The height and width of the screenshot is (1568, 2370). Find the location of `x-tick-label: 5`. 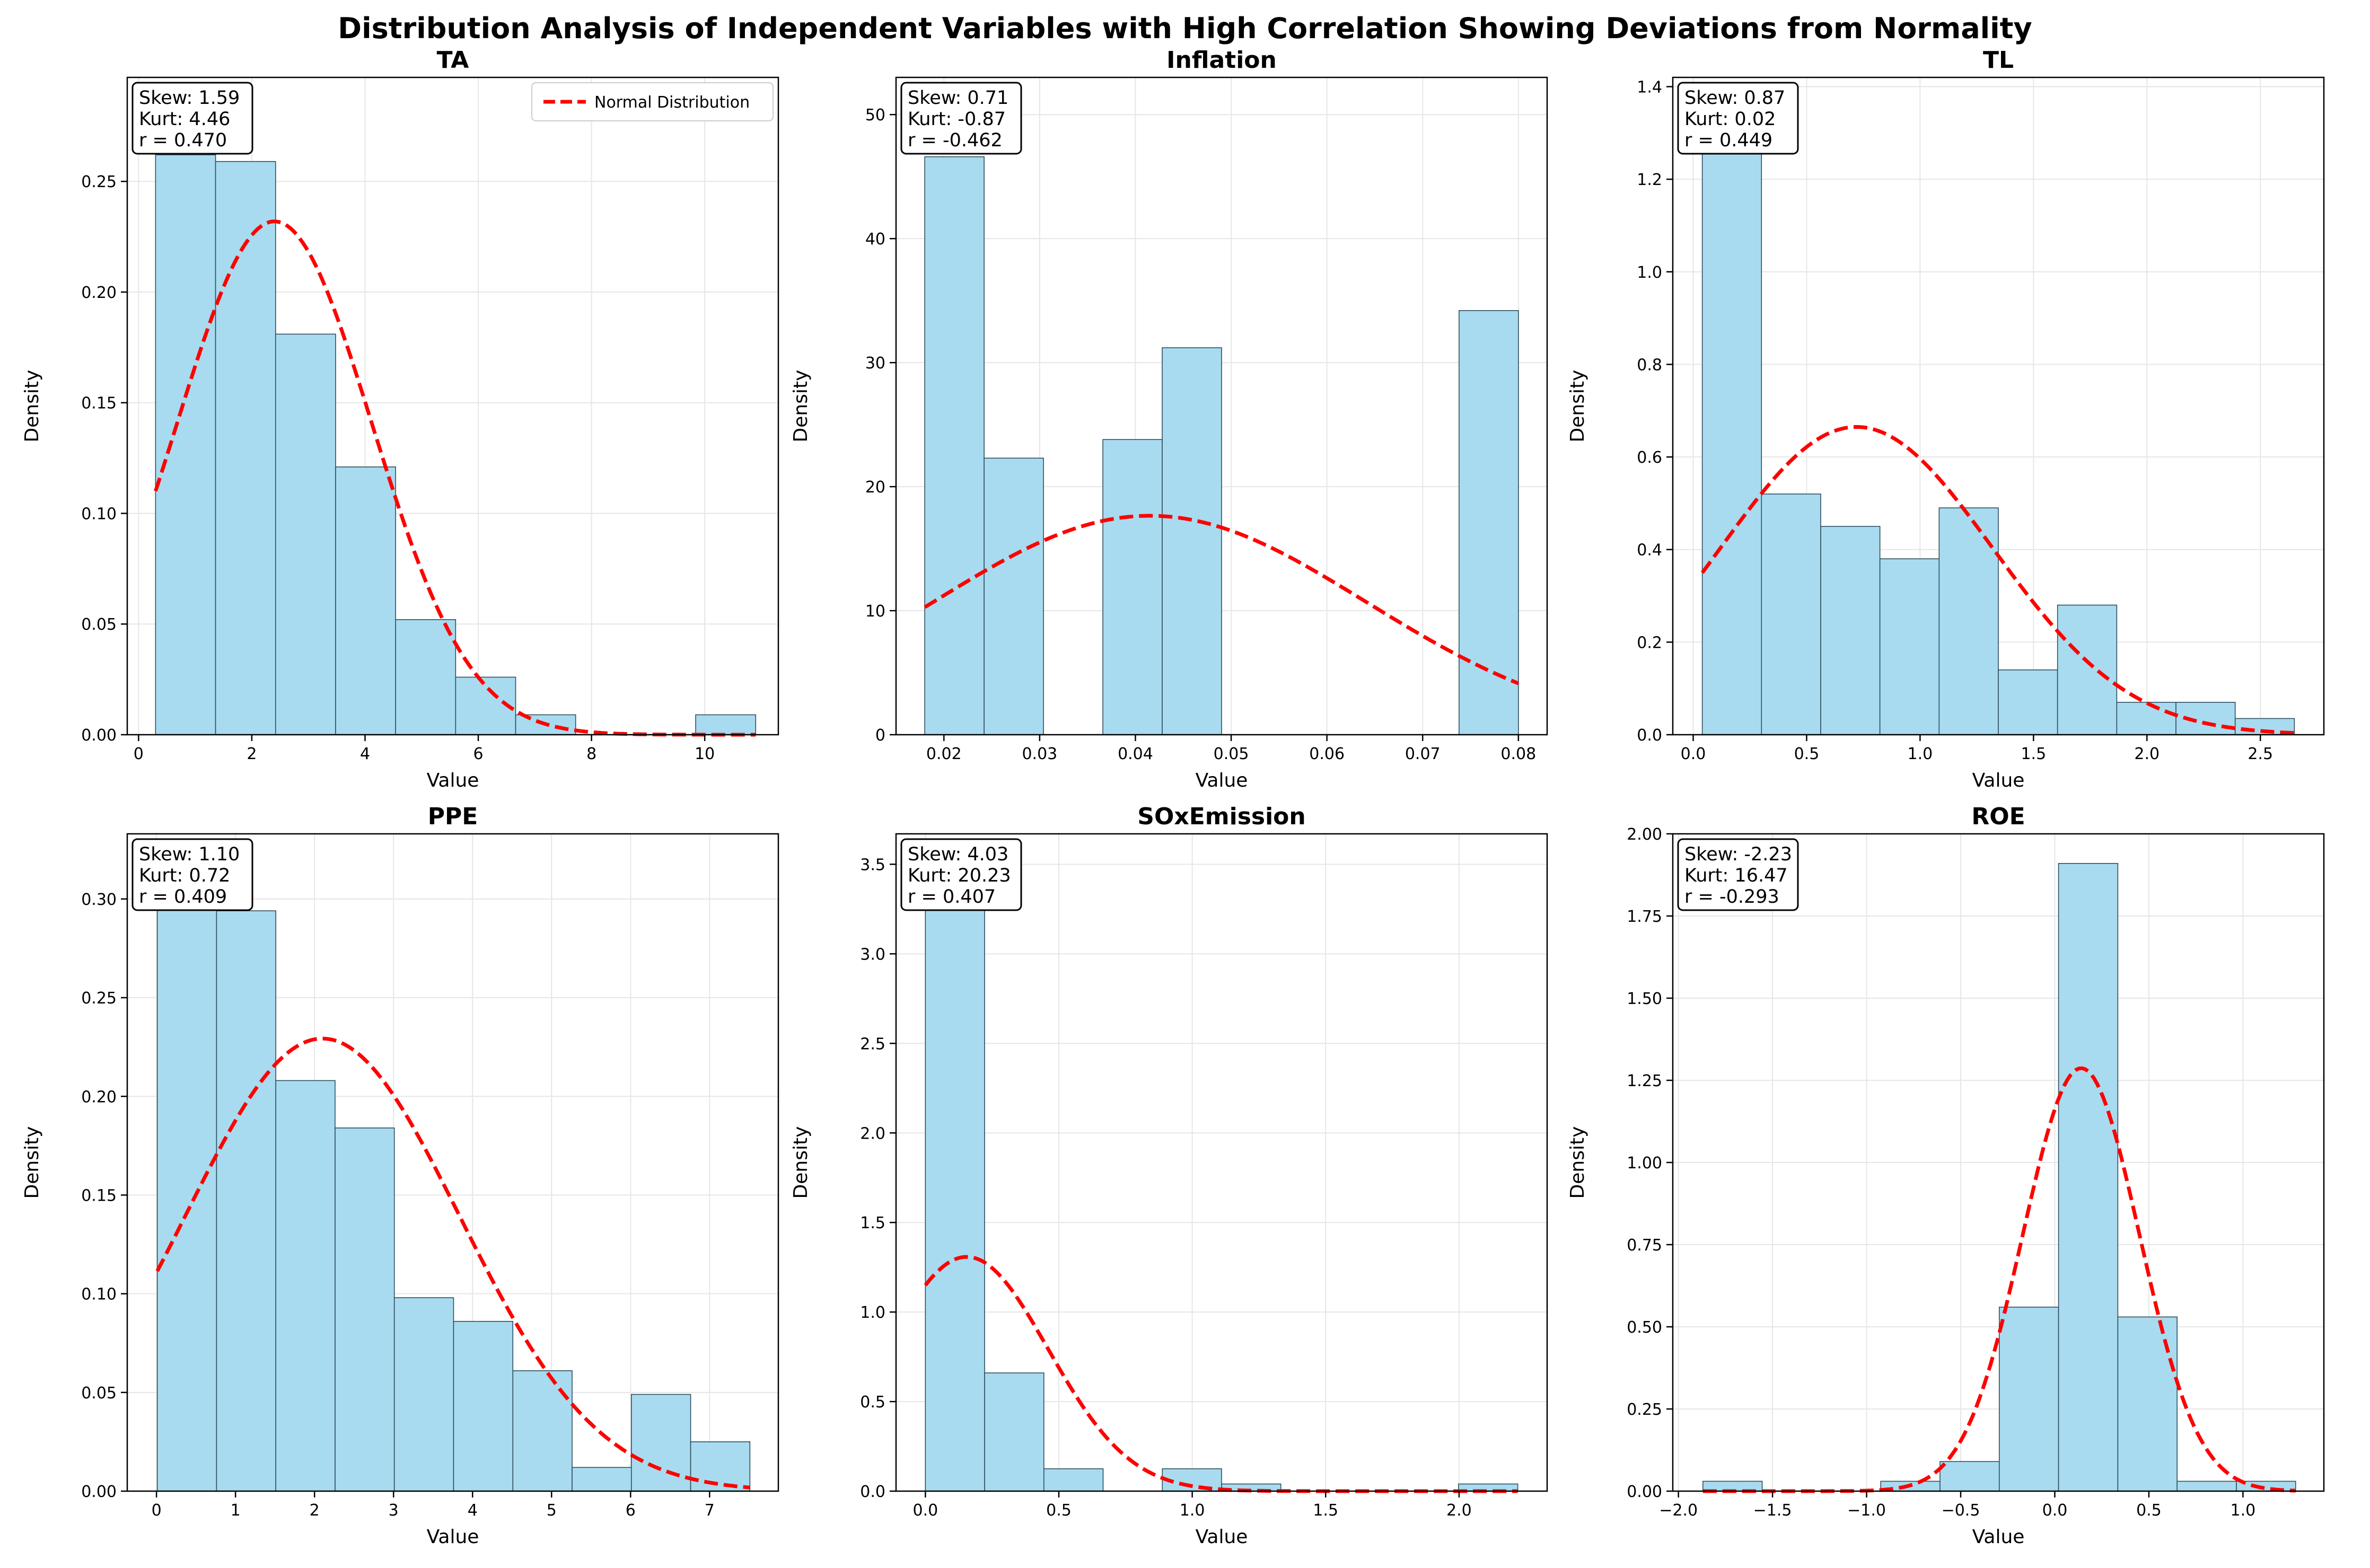

x-tick-label: 5 is located at coordinates (552, 1510).